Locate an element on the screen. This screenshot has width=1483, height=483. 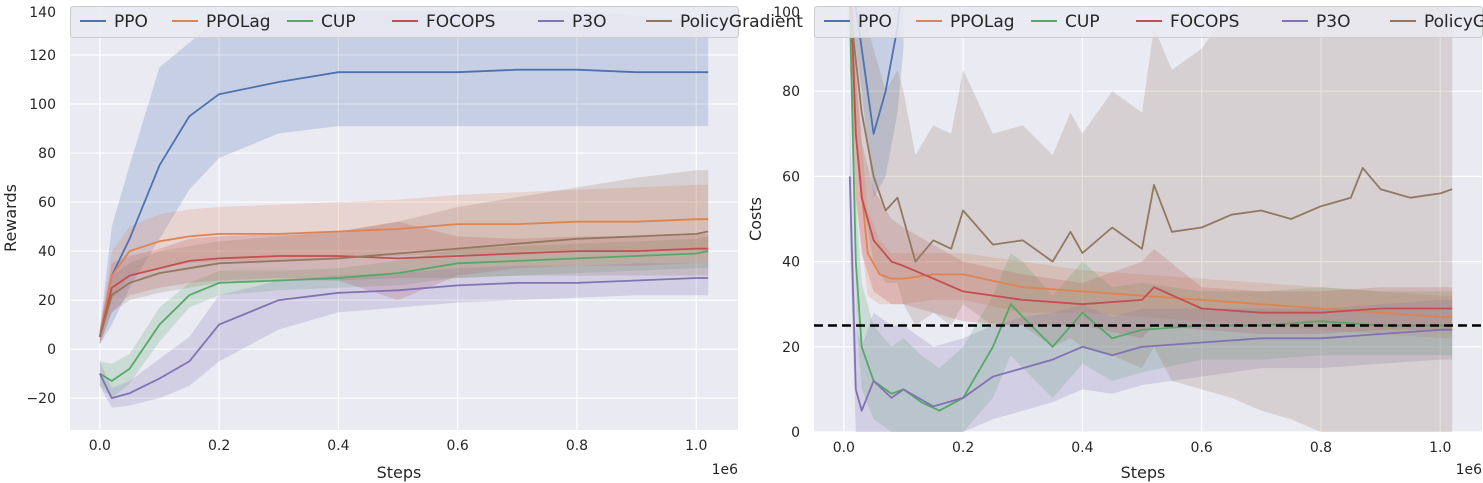
series-line-policygradient is located at coordinates (403, 284).